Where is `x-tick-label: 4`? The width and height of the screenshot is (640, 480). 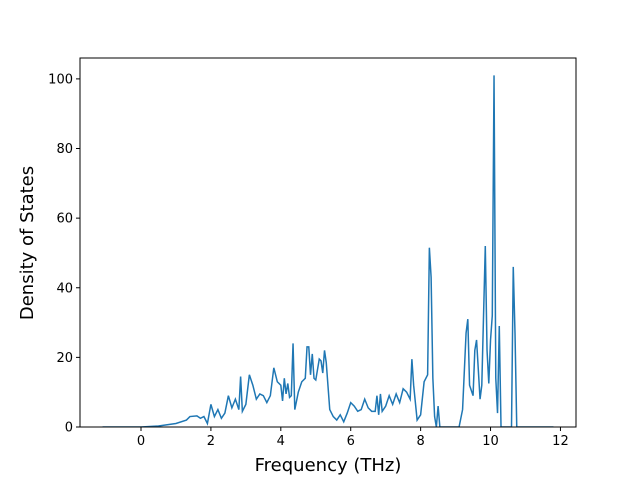
x-tick-label: 4 is located at coordinates (281, 441).